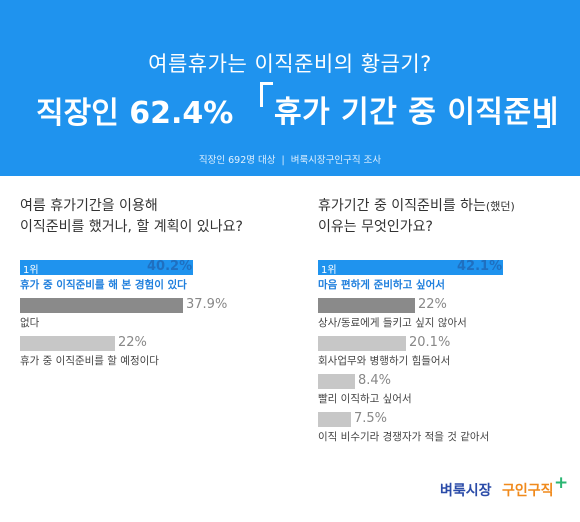 This screenshot has width=580, height=522. I want to click on right-category-label-5: 이직 비수기라 경쟁자가 적을 것 같아서, so click(404, 437).